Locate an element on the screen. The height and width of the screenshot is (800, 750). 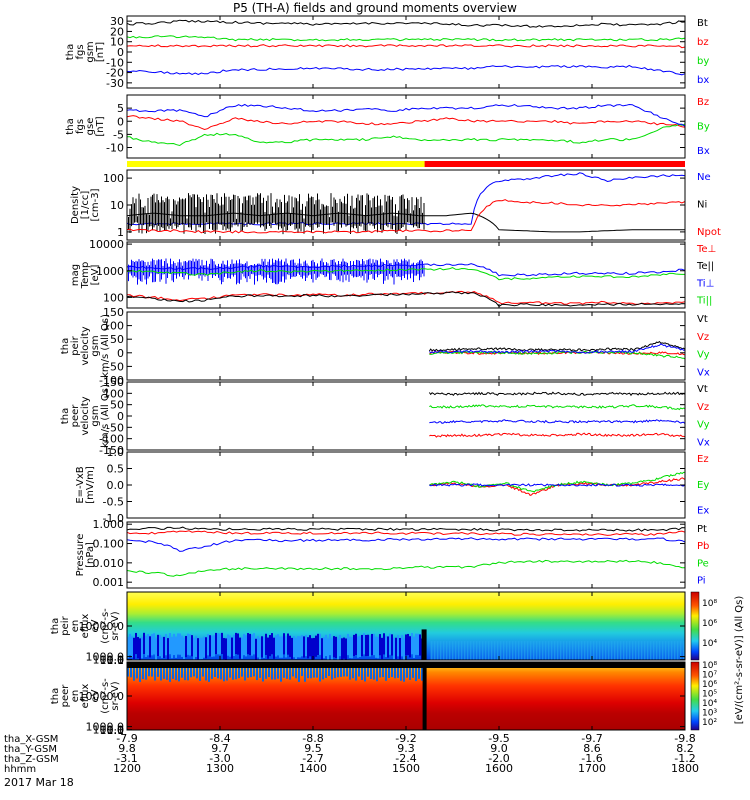
x-tick-label: 1300 is located at coordinates (220, 768).